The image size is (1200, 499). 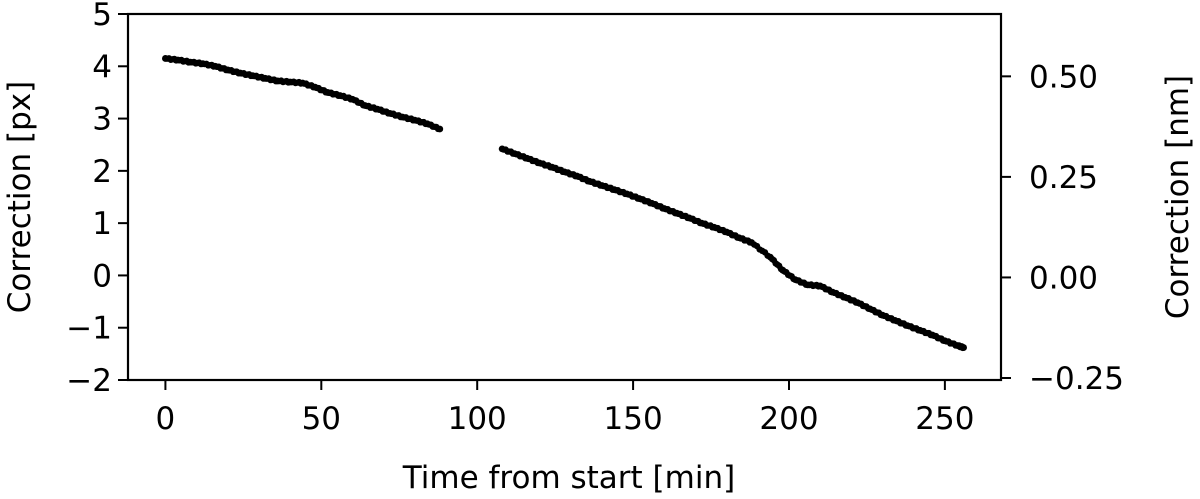 I want to click on y-axis-label-right: Correction [nm], so click(x=1178, y=197).